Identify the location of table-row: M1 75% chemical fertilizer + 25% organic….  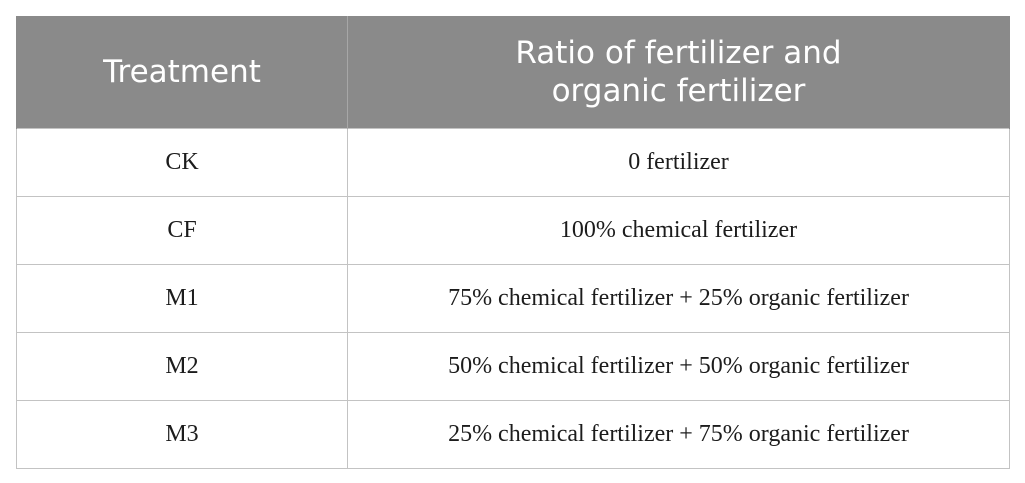
(513, 298).